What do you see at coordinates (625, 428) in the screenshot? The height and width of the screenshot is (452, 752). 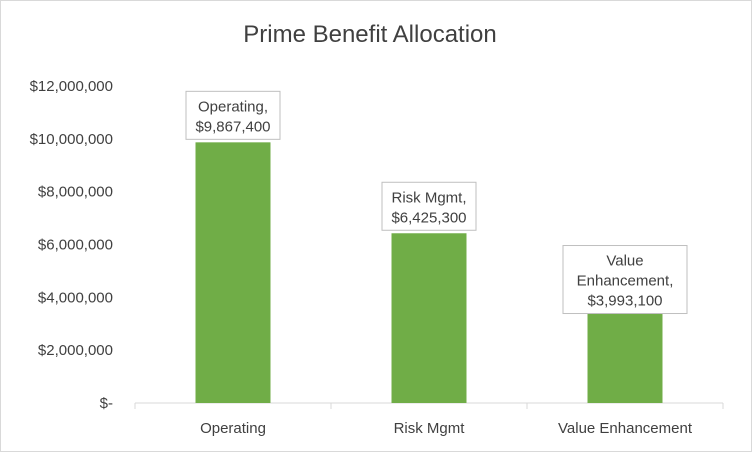 I see `x-tick-label: Value Enhancement` at bounding box center [625, 428].